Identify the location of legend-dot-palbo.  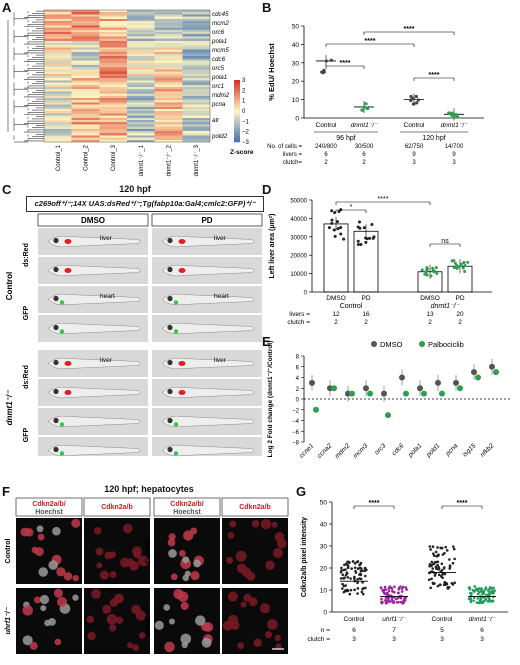
(422, 344).